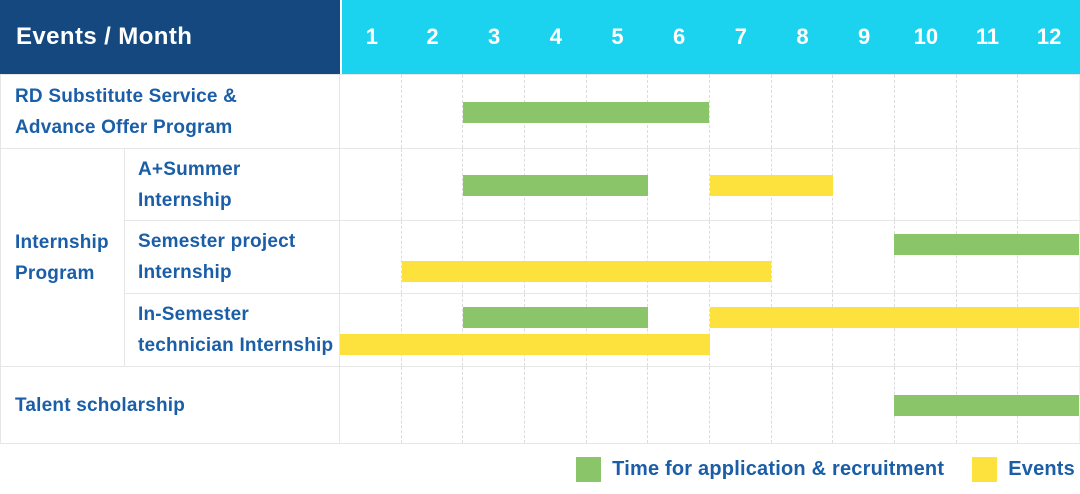 The width and height of the screenshot is (1080, 494). What do you see at coordinates (679, 37) in the screenshot?
I see `month-header-cell: 6` at bounding box center [679, 37].